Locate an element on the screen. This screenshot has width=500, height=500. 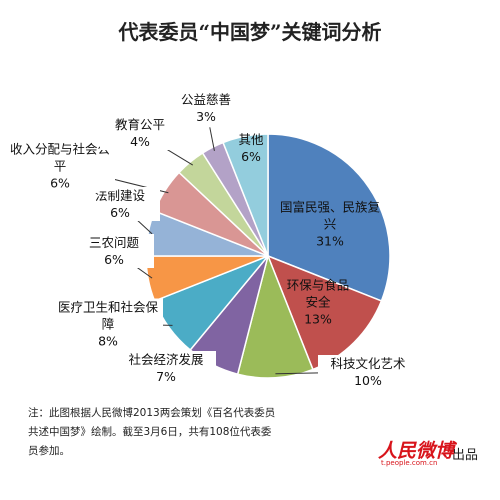
chart-title: 代表委员“中国梦”关键词分析 is located at coordinates (250, 32).